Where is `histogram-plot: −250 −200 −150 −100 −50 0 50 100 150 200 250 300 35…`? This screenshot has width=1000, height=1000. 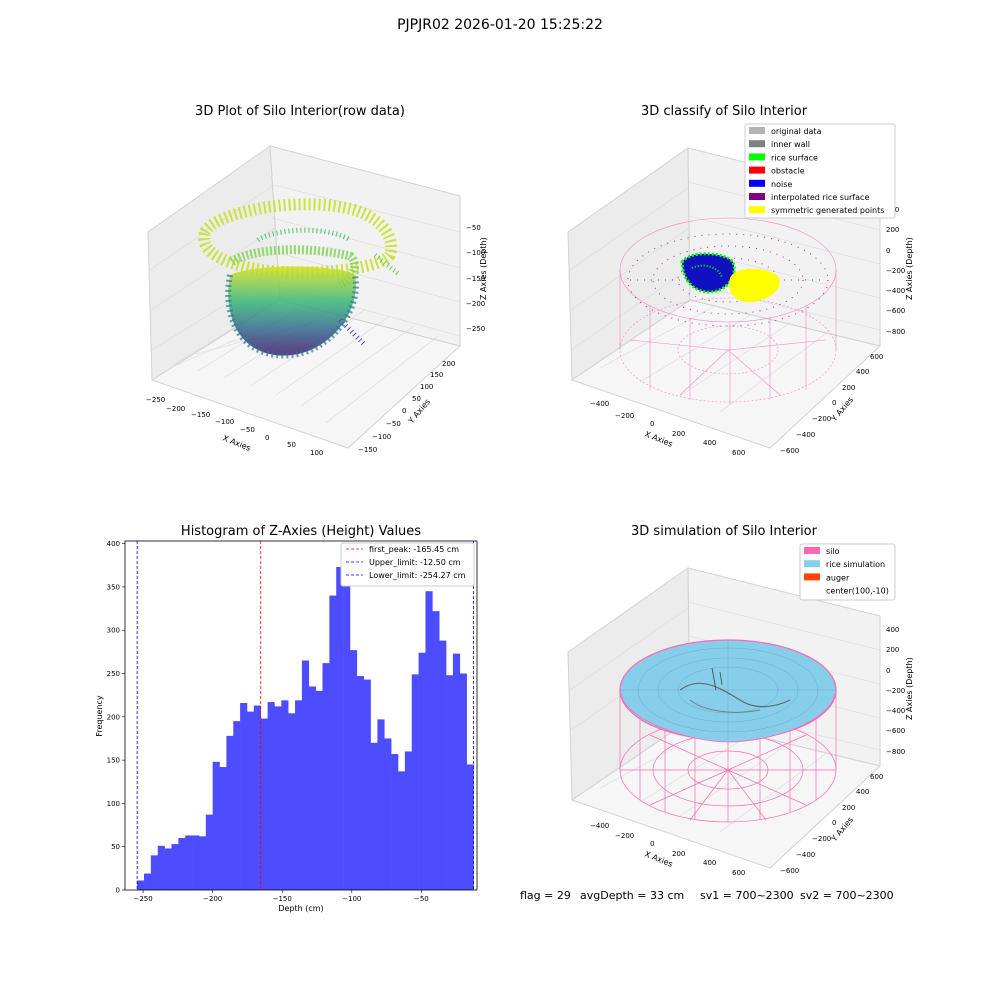 histogram-plot: −250 −200 −150 −100 −50 0 50 100 150 200 250 300 35… is located at coordinates (286, 726).